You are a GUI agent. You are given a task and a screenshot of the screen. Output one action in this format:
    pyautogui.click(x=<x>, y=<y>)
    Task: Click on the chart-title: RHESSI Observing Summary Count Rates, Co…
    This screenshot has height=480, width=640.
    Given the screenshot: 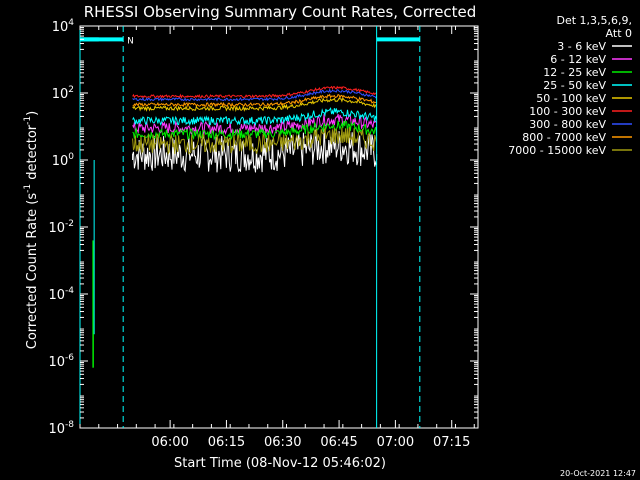 What is the action you would take?
    pyautogui.click(x=280, y=12)
    